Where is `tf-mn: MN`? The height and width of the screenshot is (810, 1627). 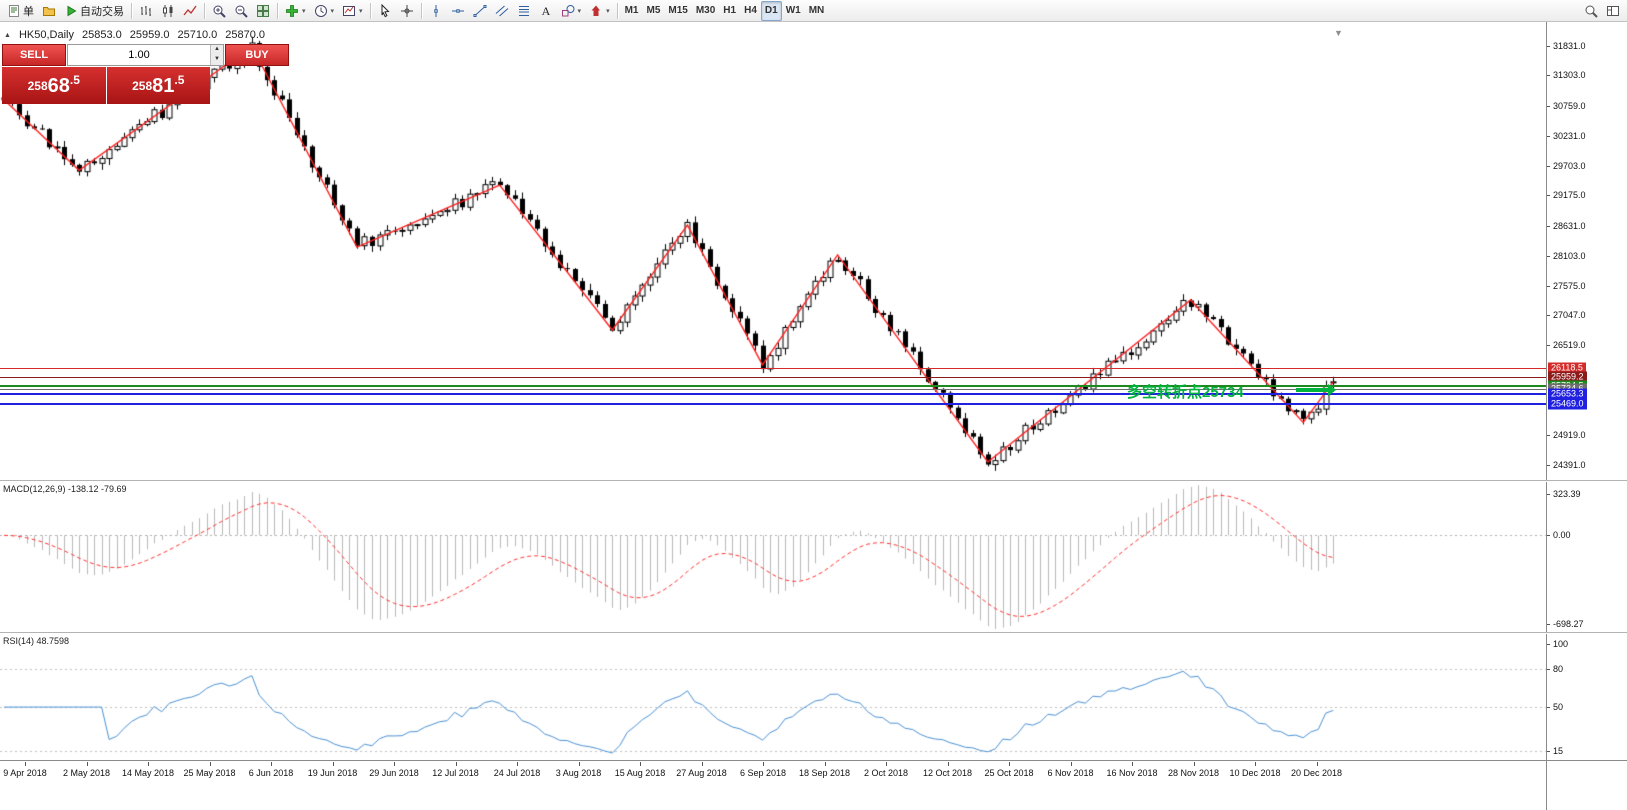 tf-mn: MN is located at coordinates (817, 11).